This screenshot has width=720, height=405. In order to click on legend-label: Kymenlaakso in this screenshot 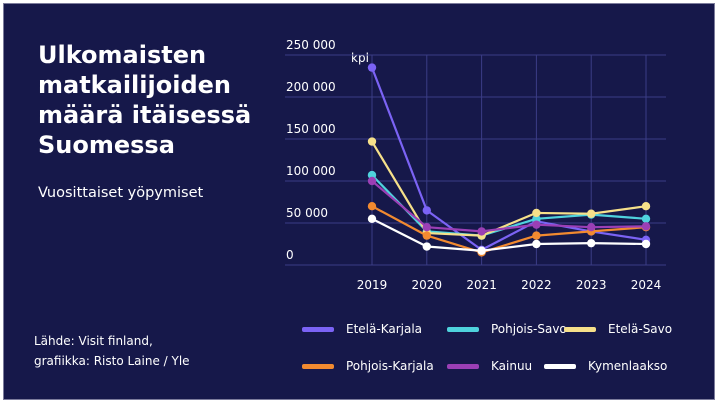, I will do `click(628, 366)`.